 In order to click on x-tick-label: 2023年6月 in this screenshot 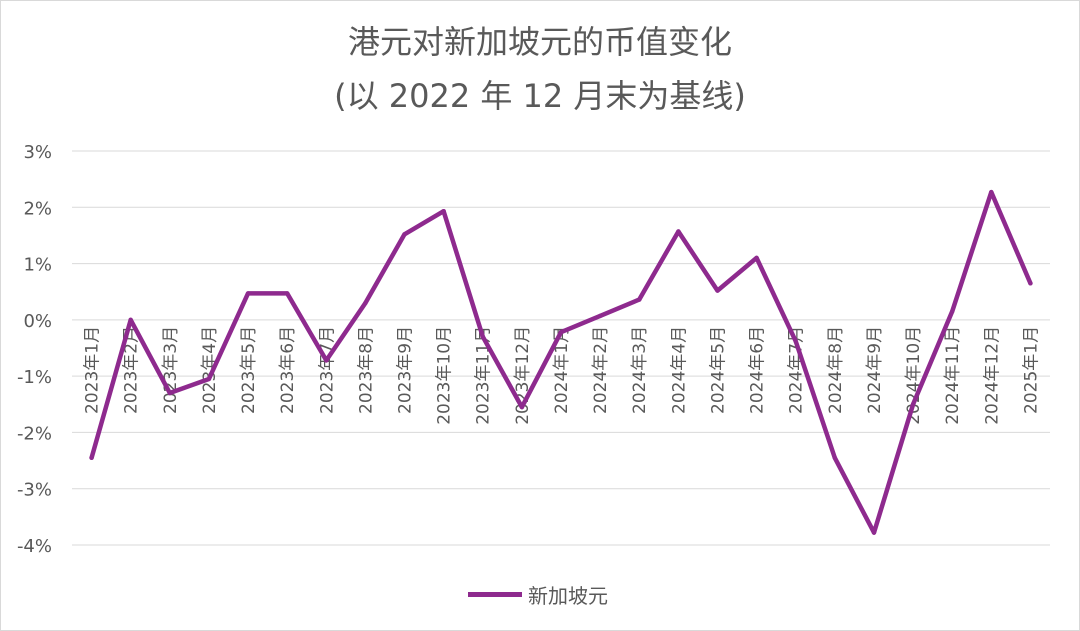, I will do `click(288, 370)`.